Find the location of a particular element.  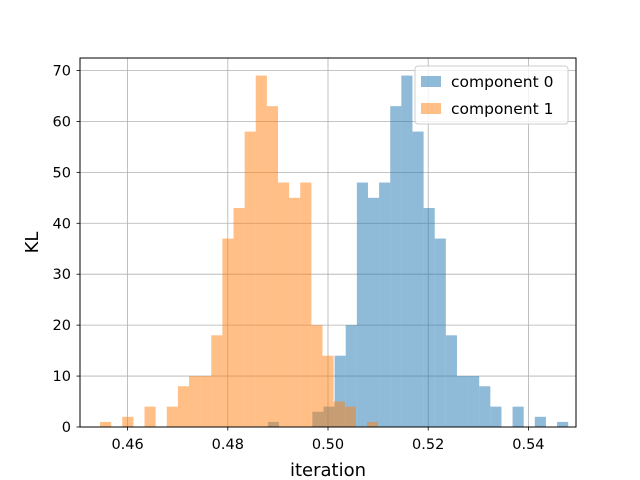

x-axis-label: iteration is located at coordinates (328, 470).